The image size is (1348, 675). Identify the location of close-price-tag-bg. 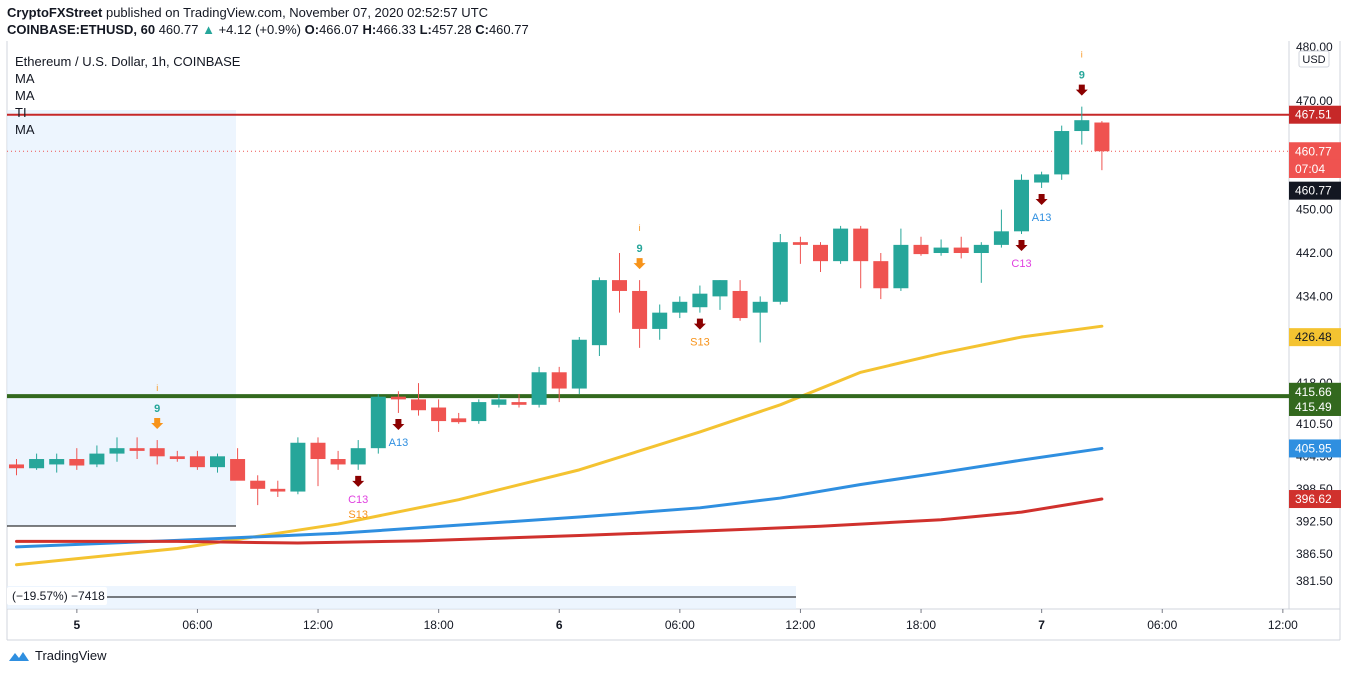
(1315, 190).